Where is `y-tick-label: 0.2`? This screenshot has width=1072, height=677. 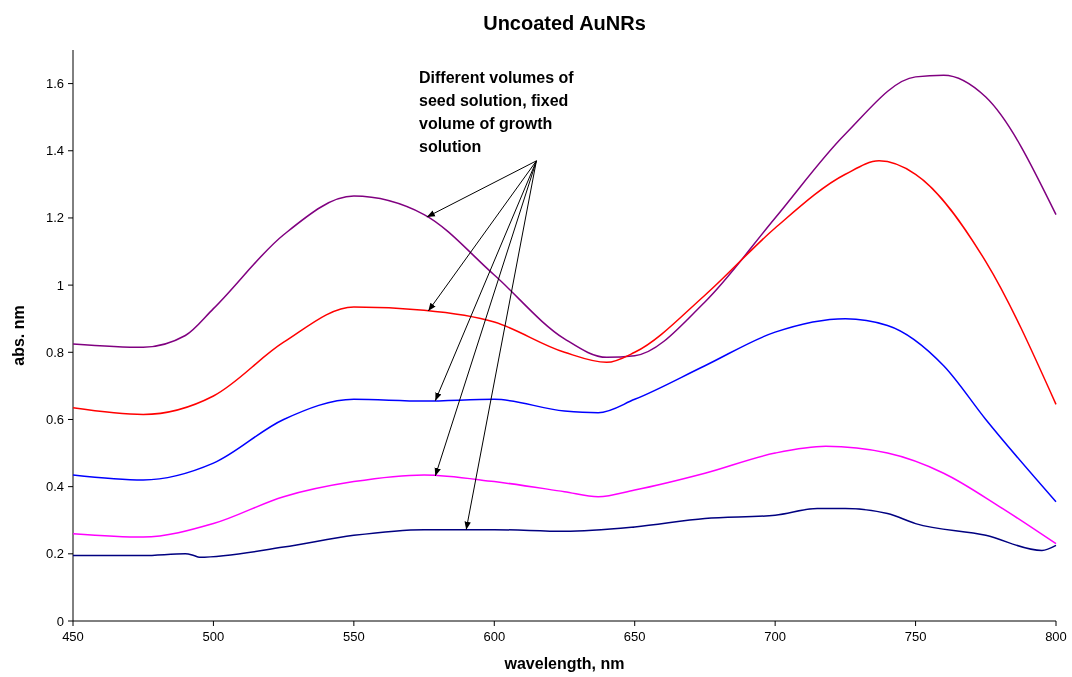 y-tick-label: 0.2 is located at coordinates (54, 554).